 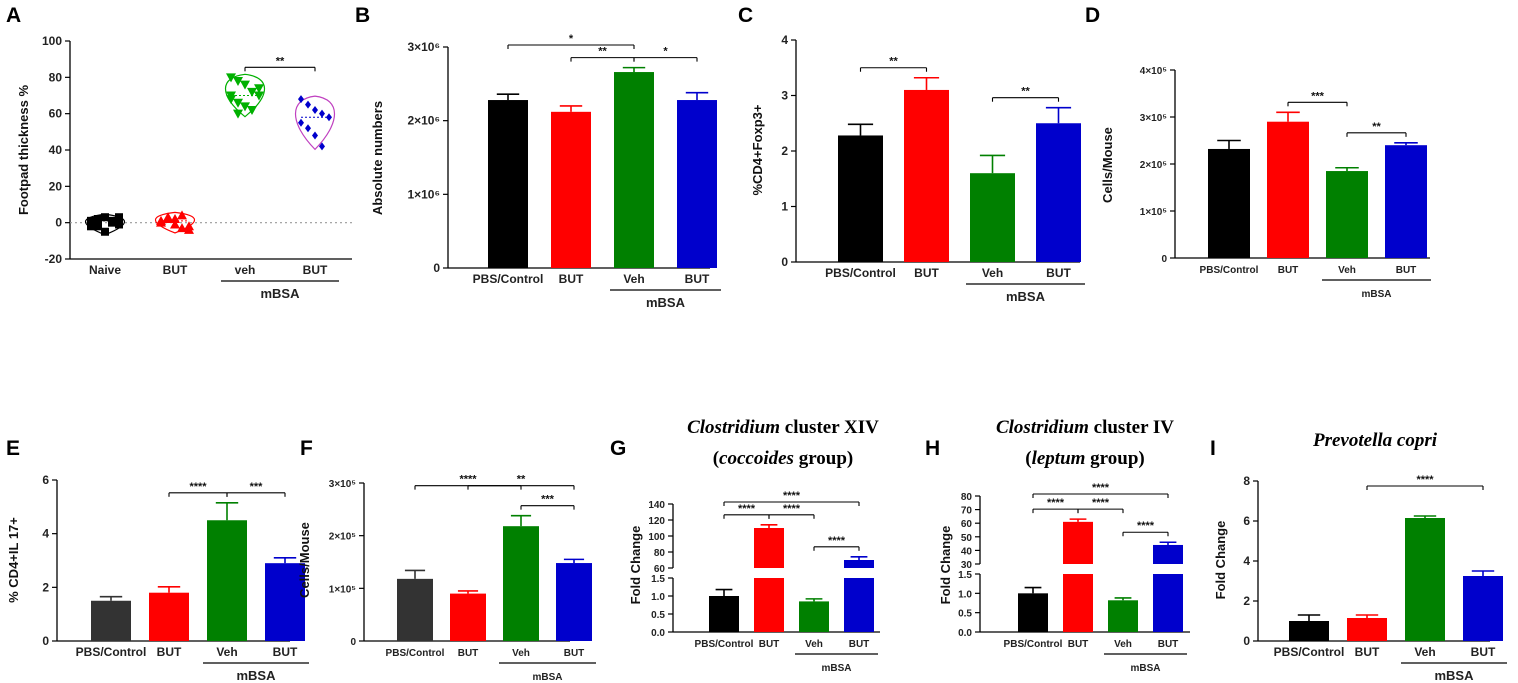 I want to click on y-axis-label: %CD4+Foxp3+, so click(x=757, y=149).